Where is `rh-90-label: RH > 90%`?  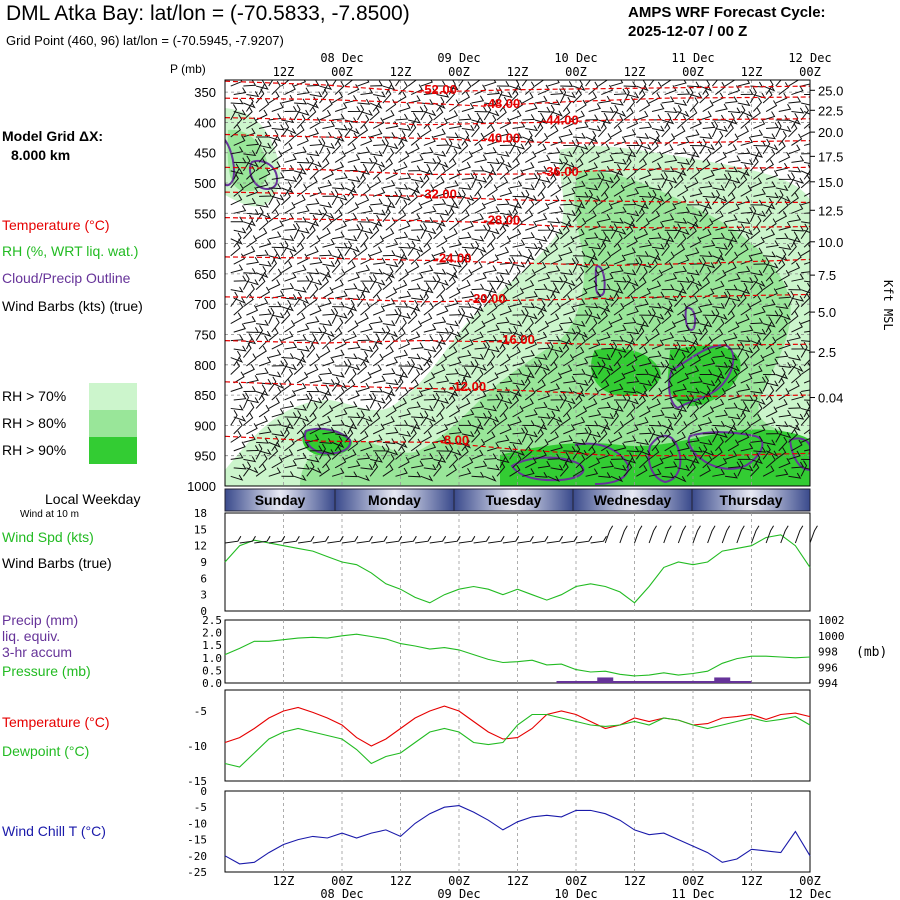
rh-90-label: RH > 90% is located at coordinates (34, 450).